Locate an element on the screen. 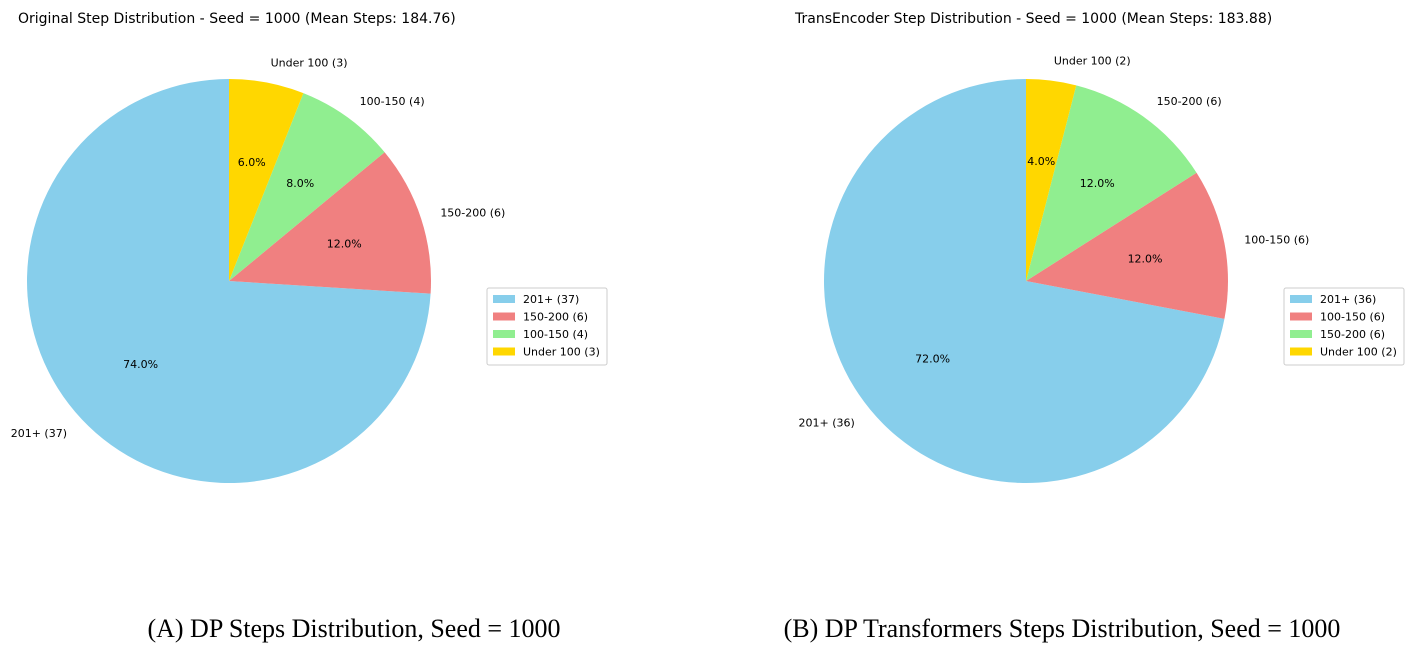 The width and height of the screenshot is (1416, 648). caption-tag: (A) is located at coordinates (165, 628).